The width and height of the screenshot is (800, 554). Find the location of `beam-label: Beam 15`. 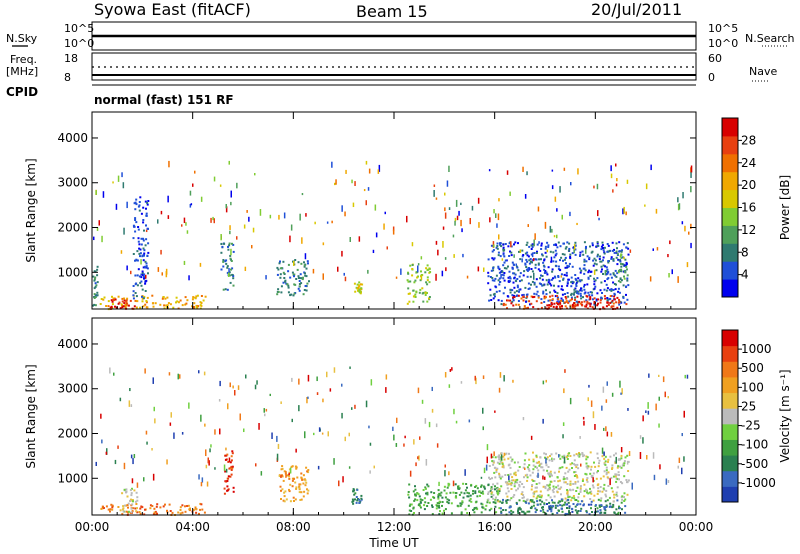

beam-label: Beam 15 is located at coordinates (392, 11).